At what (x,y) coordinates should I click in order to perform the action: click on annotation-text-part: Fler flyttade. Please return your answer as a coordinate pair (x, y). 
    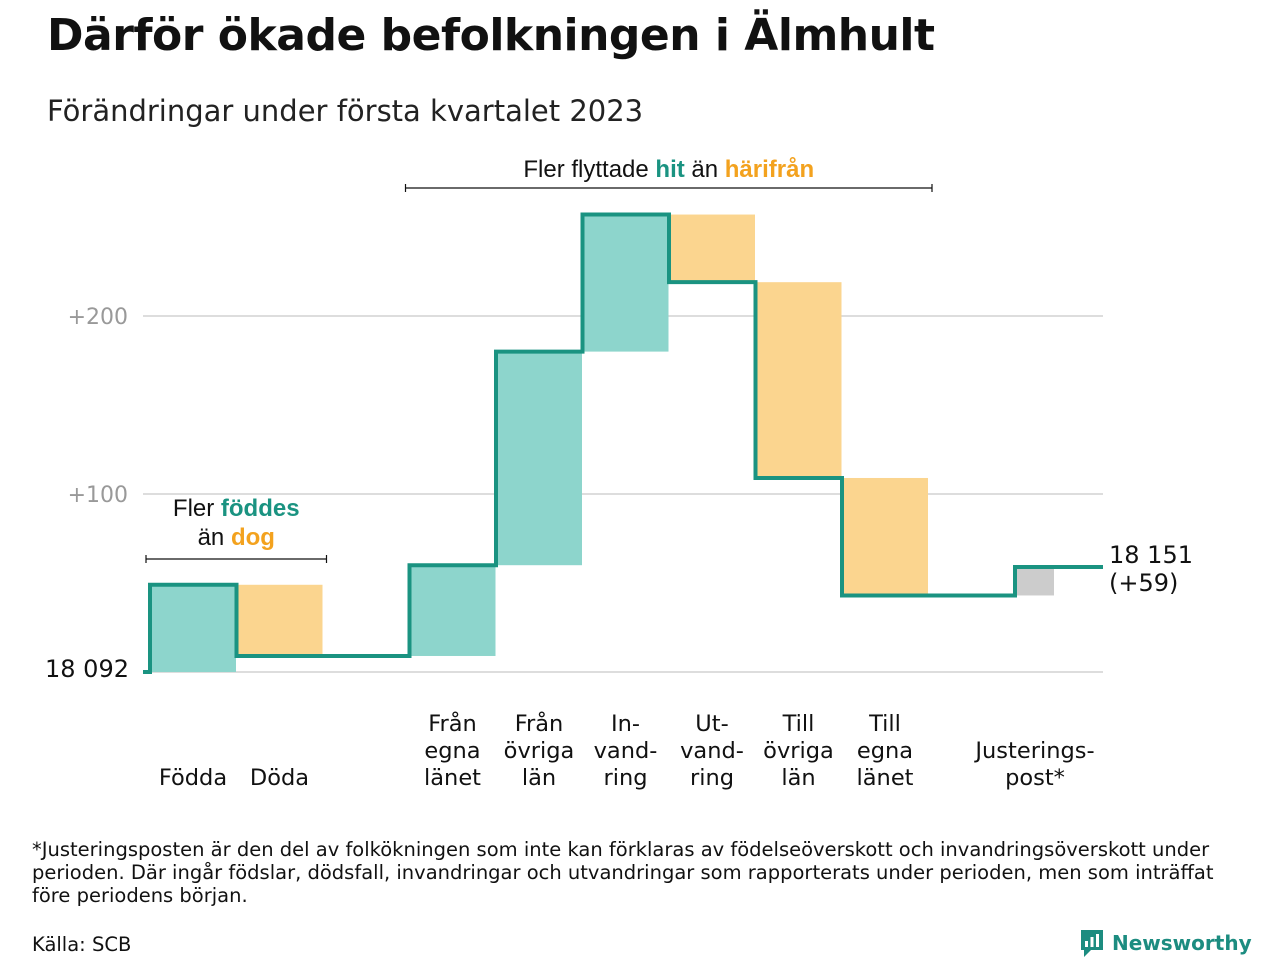
    Looking at the image, I should click on (589, 169).